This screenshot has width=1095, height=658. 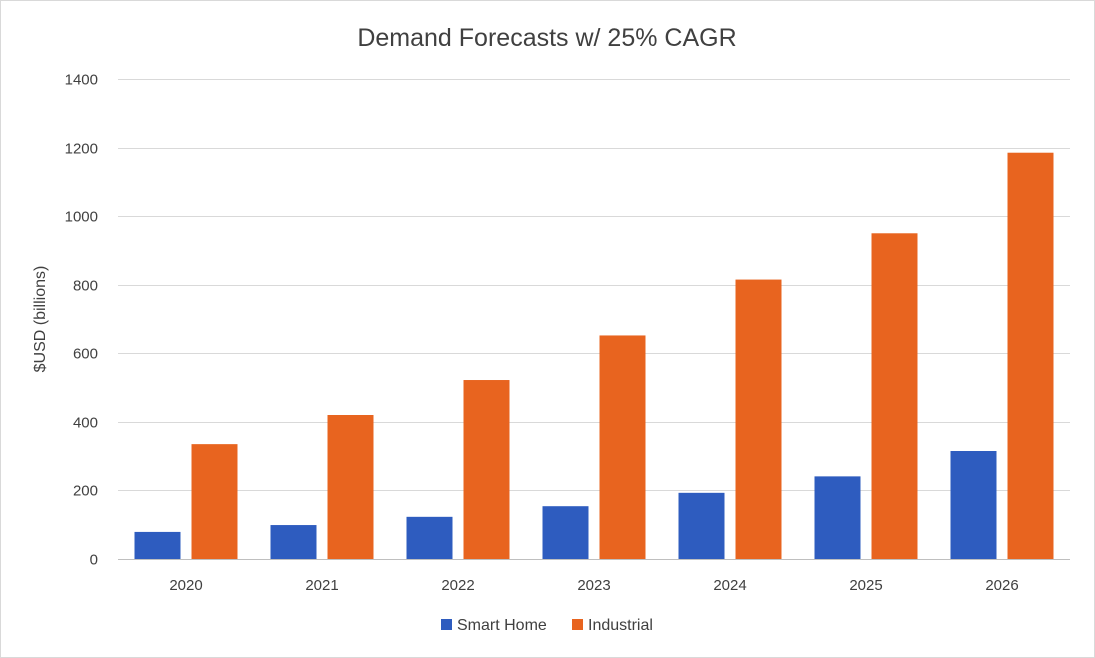 I want to click on bar-industrial-2024, so click(x=758, y=419).